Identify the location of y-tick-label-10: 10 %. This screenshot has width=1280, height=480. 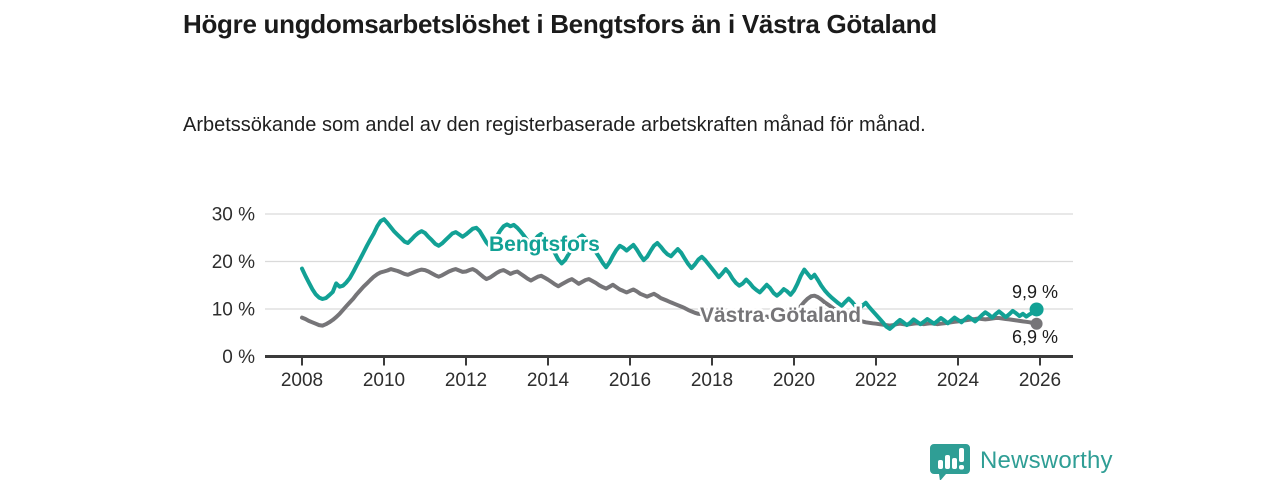
(233, 310).